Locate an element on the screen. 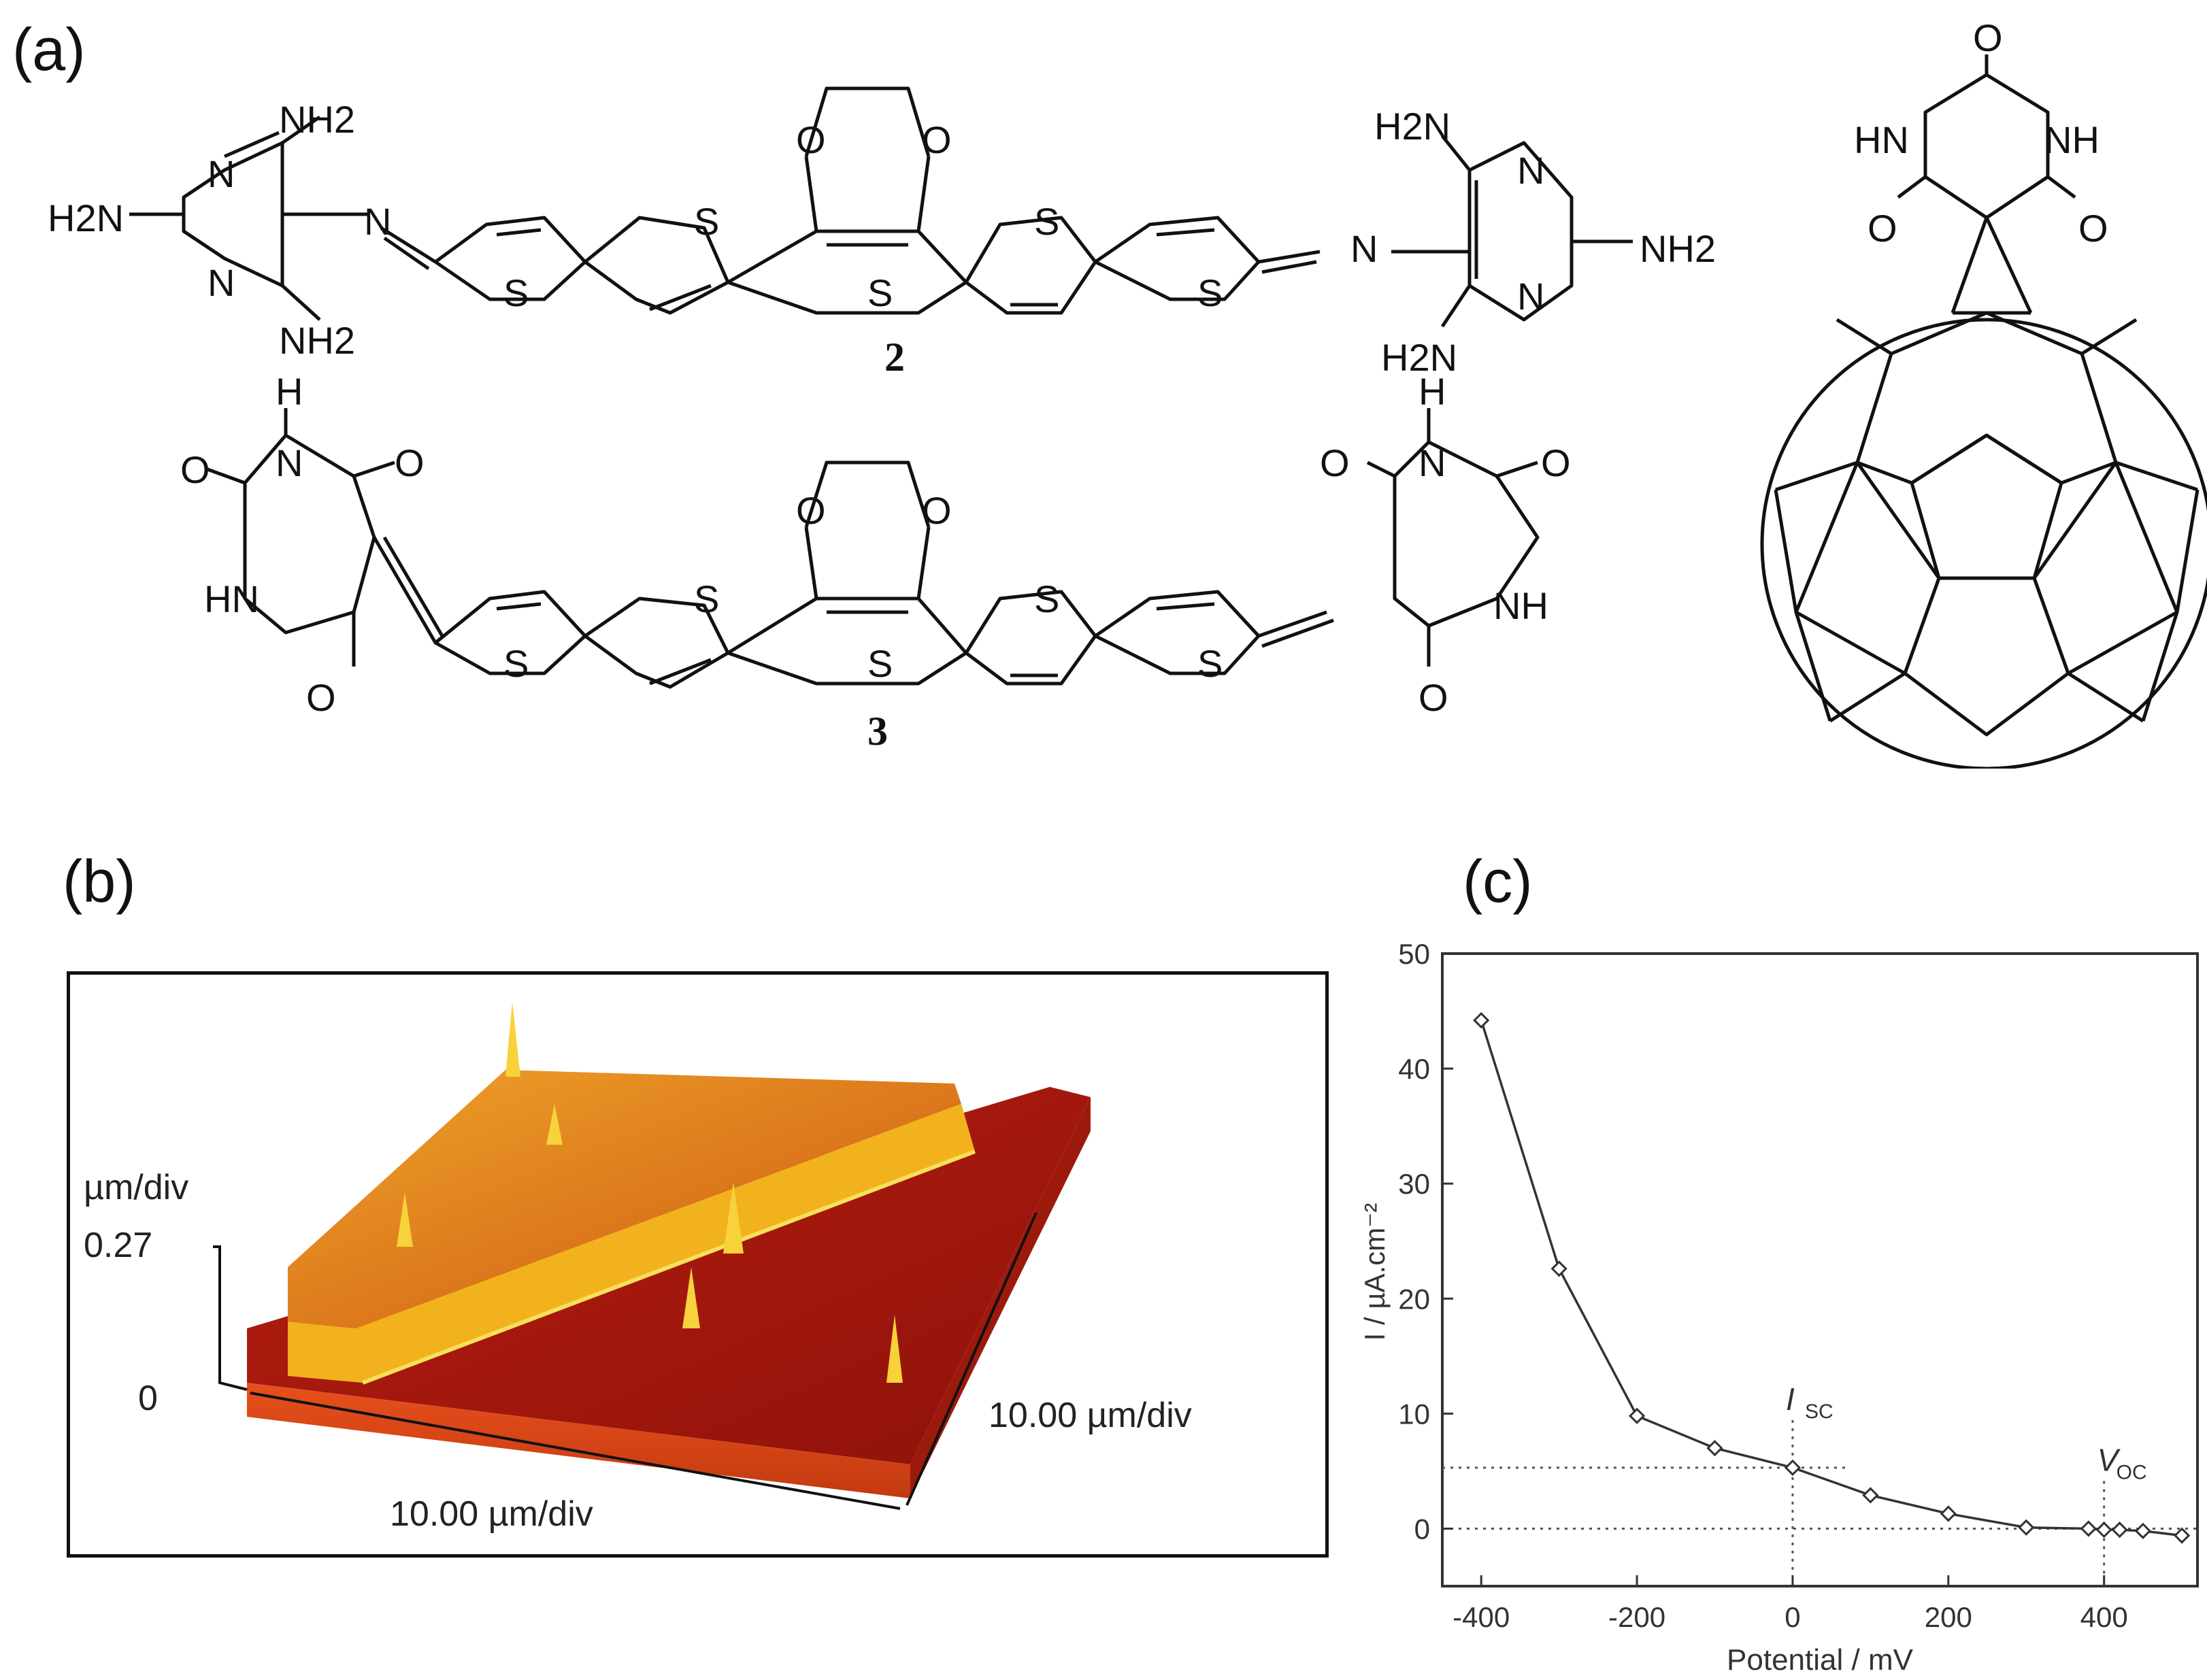  x-tick-label: 0 is located at coordinates (1792, 1617).